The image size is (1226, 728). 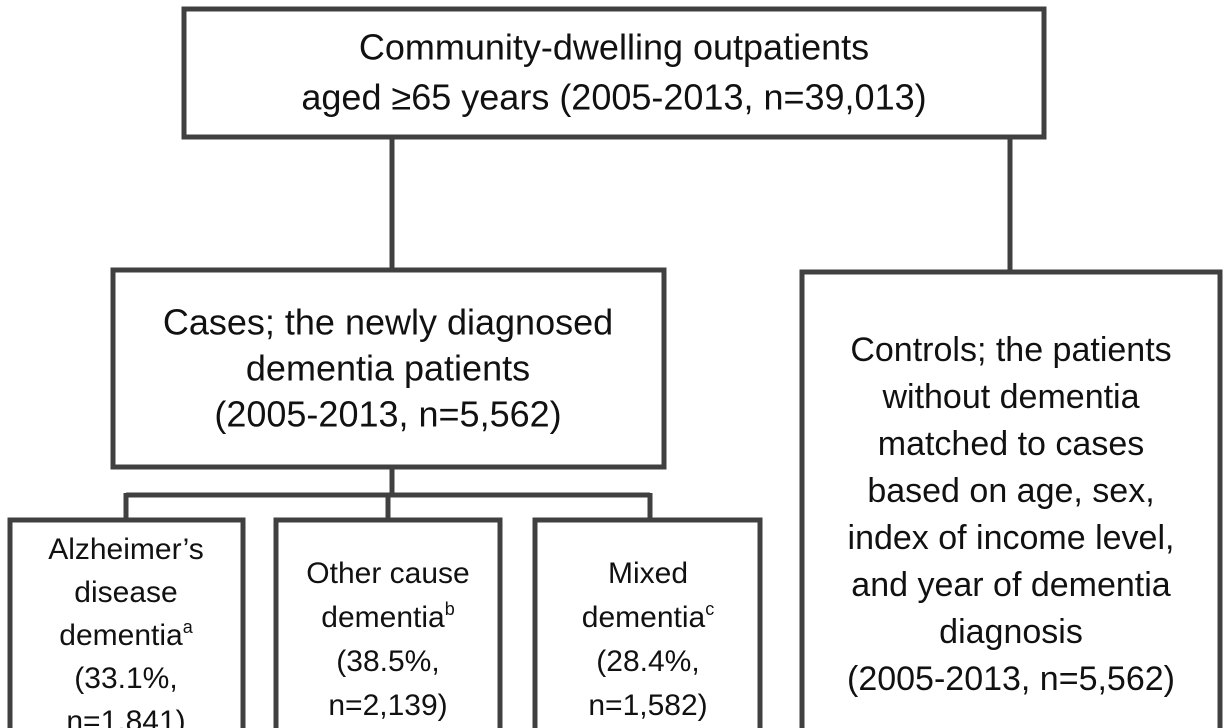 I want to click on node-text: (33.1%,, so click(x=125, y=678).